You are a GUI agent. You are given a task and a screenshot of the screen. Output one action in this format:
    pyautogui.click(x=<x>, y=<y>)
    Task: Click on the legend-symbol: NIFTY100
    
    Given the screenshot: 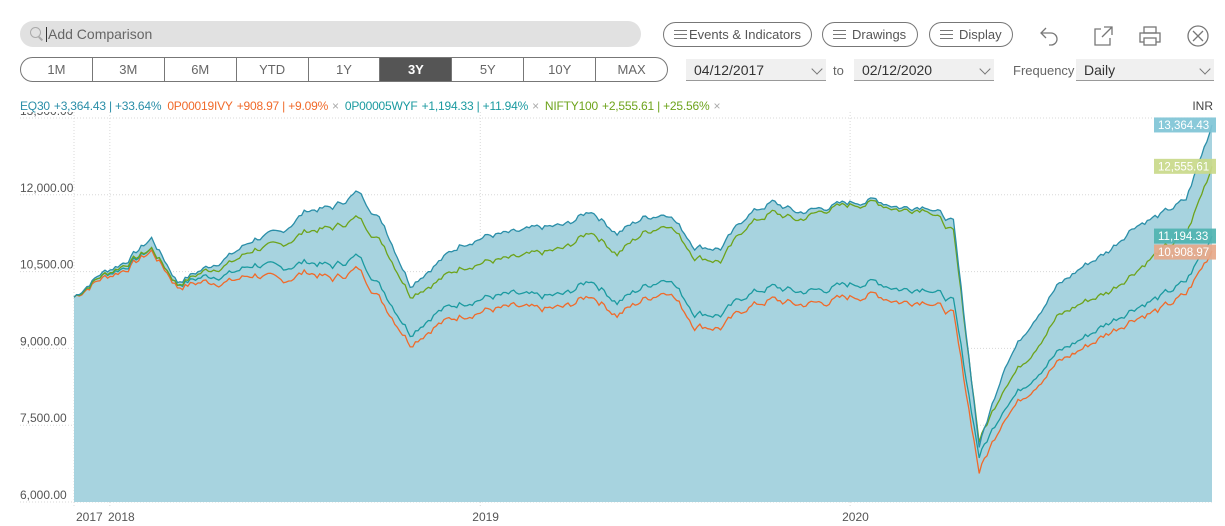 What is the action you would take?
    pyautogui.click(x=571, y=106)
    